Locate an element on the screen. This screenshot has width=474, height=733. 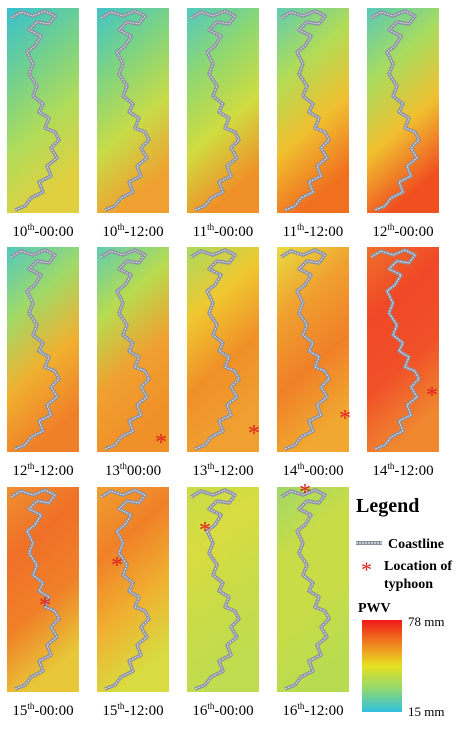
panel-caption: 16th-12:00 is located at coordinates (312, 710).